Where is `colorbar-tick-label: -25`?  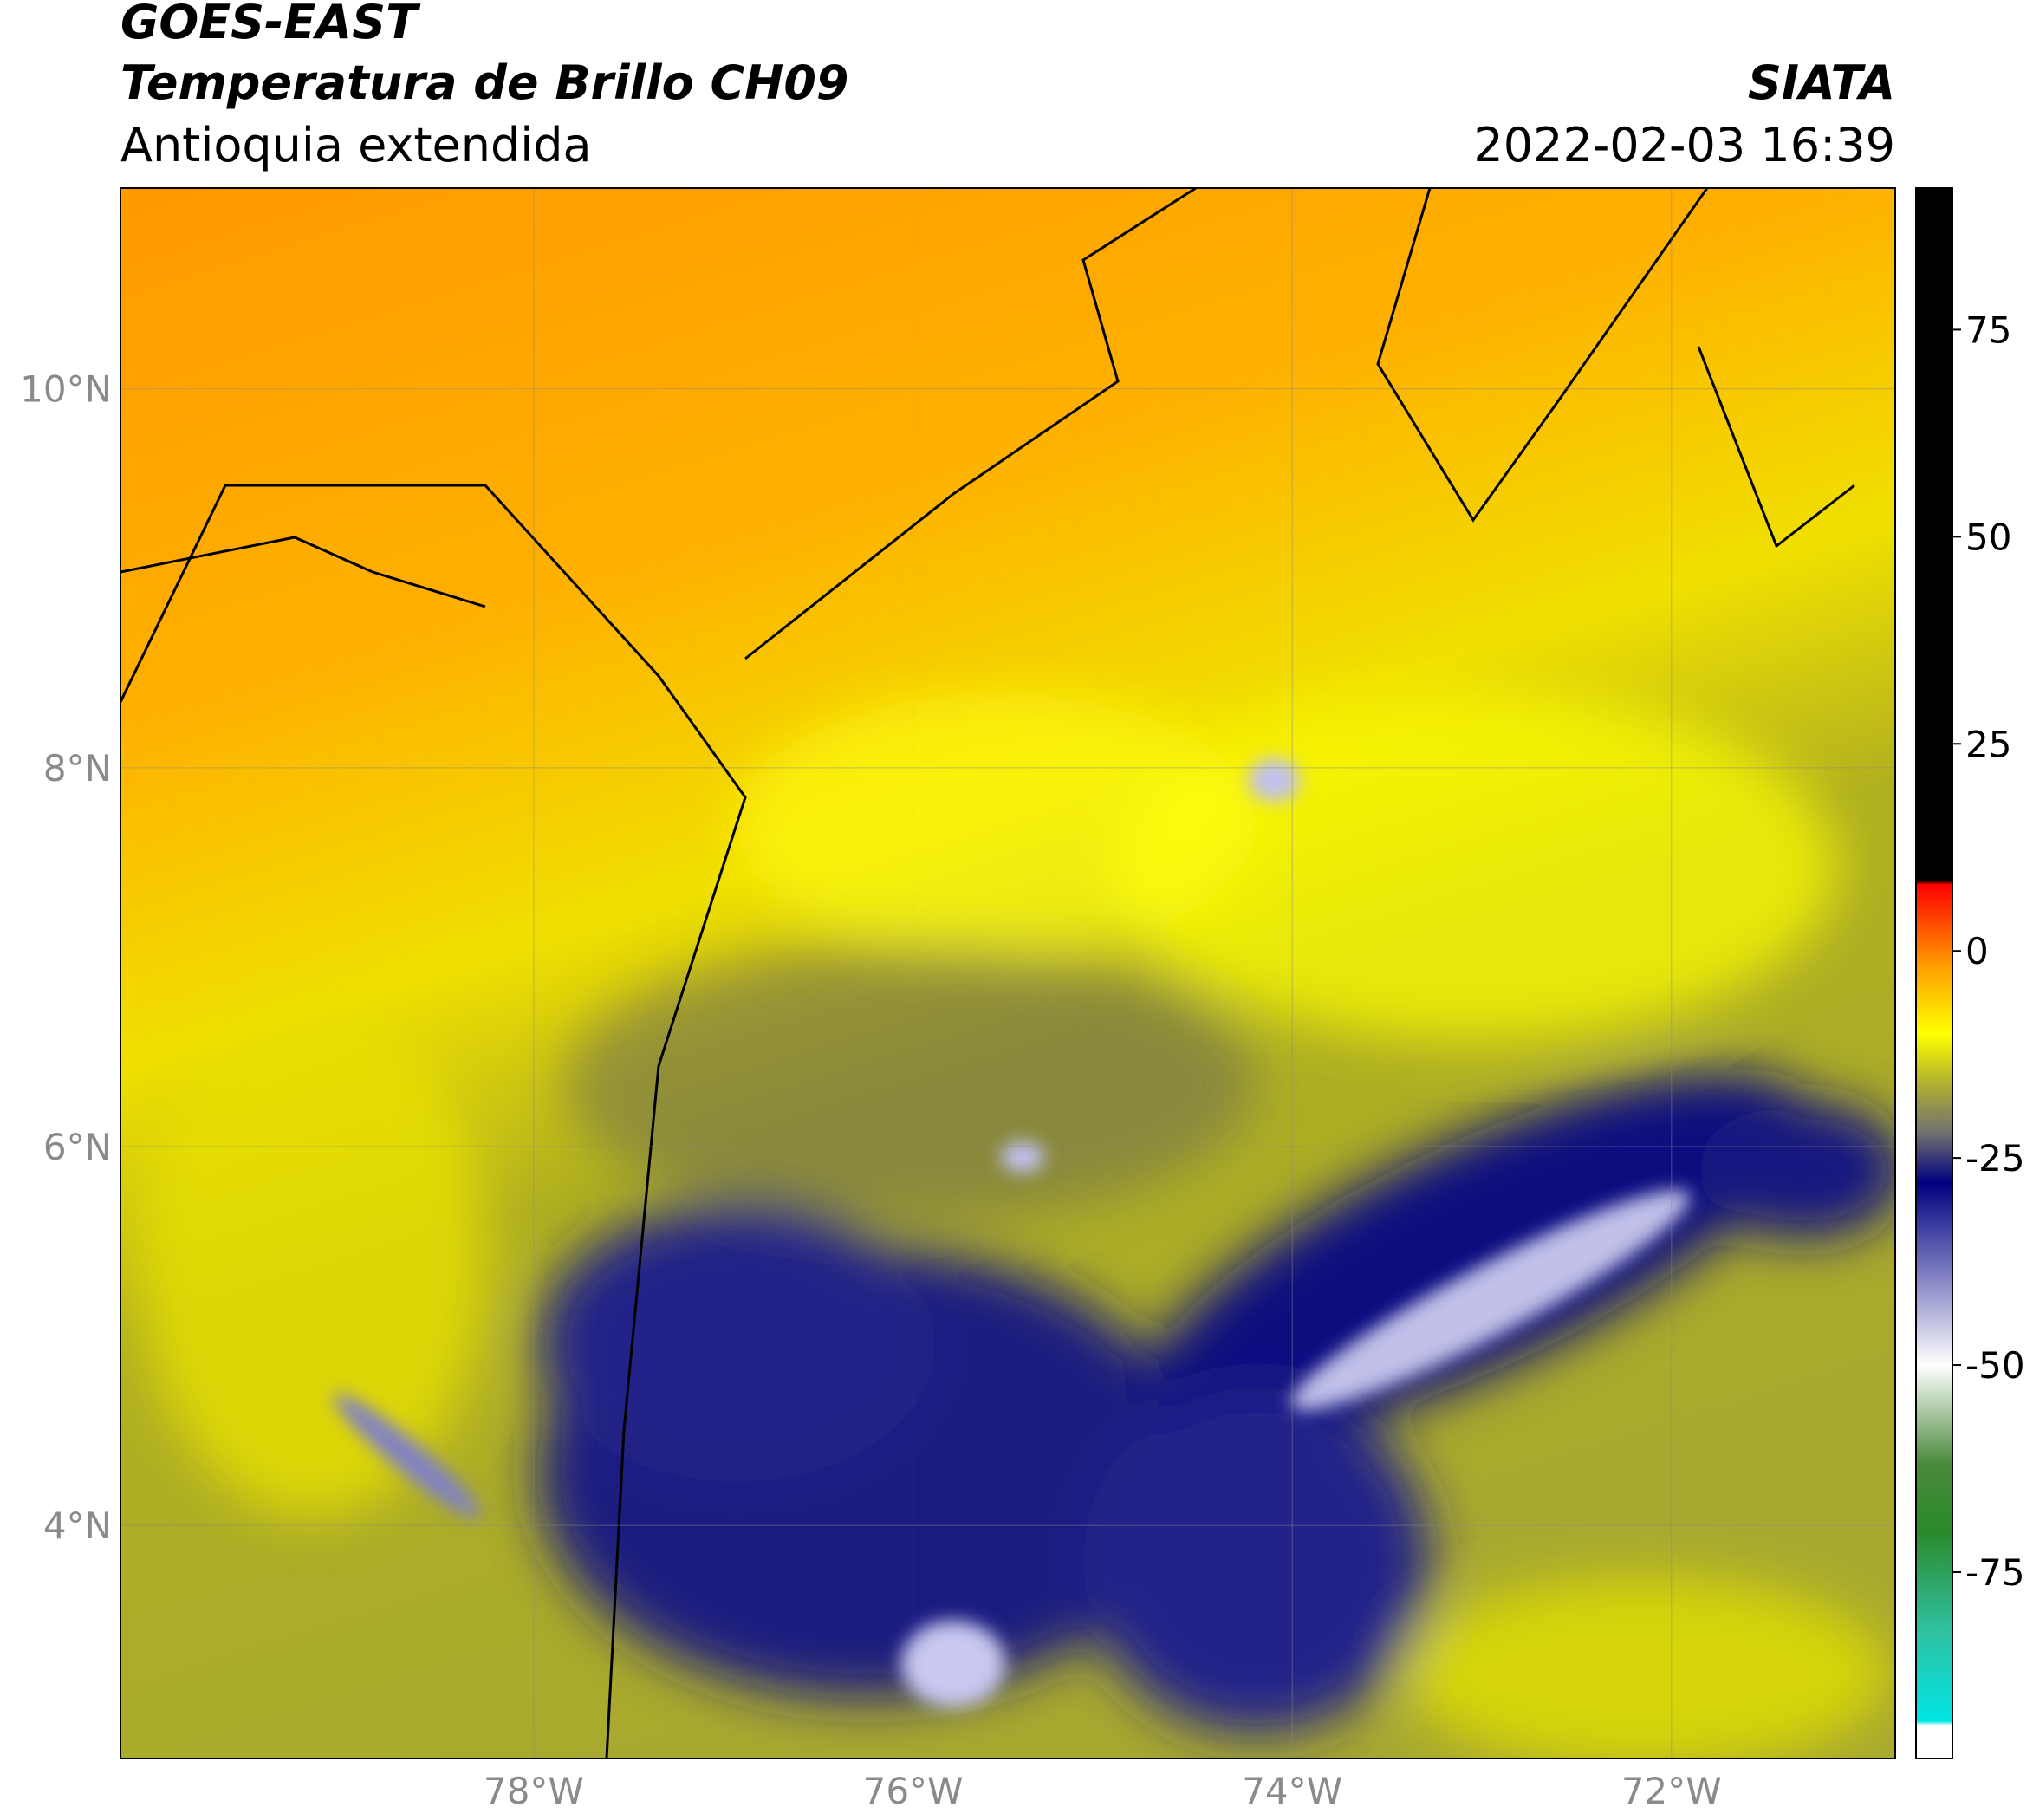 colorbar-tick-label: -25 is located at coordinates (1995, 1158).